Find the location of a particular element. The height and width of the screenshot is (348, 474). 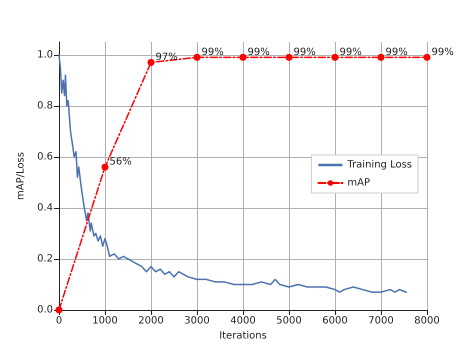

y-tick-label: 0.8 is located at coordinates (45, 106).